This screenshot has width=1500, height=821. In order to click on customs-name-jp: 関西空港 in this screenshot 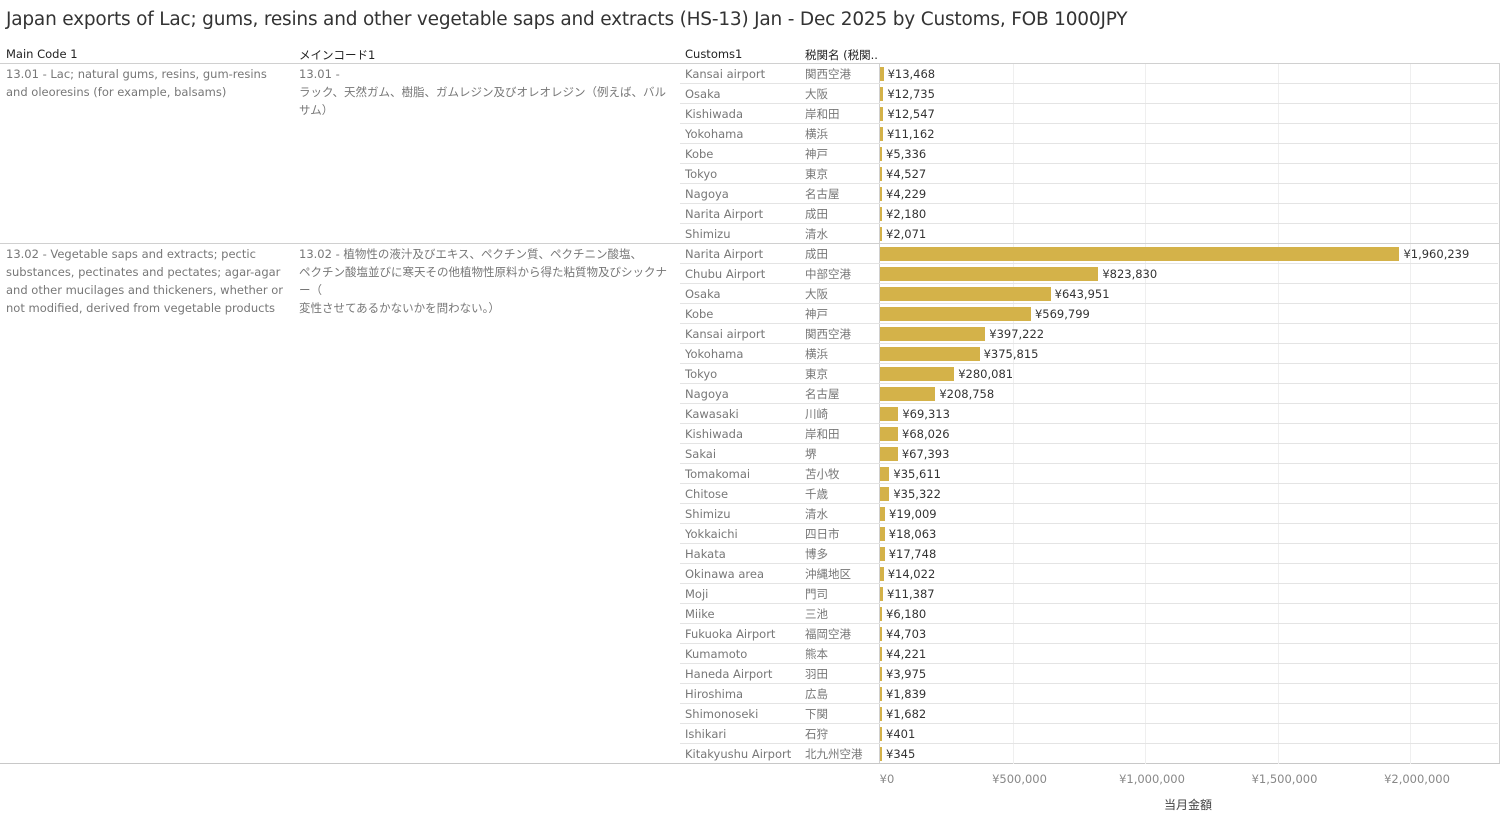, I will do `click(828, 74)`.